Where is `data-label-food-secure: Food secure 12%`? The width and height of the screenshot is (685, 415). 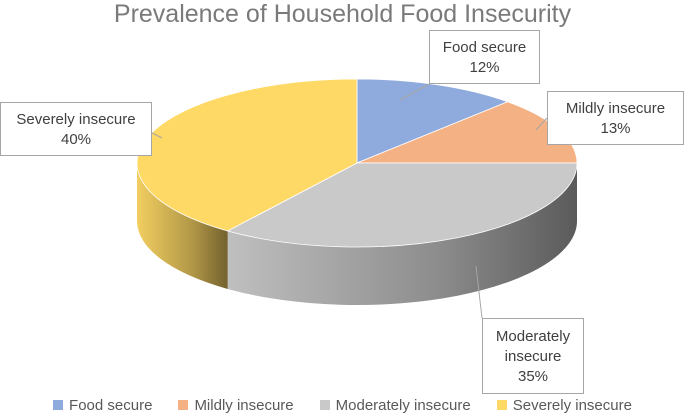
data-label-food-secure: Food secure 12% is located at coordinates (469, 65).